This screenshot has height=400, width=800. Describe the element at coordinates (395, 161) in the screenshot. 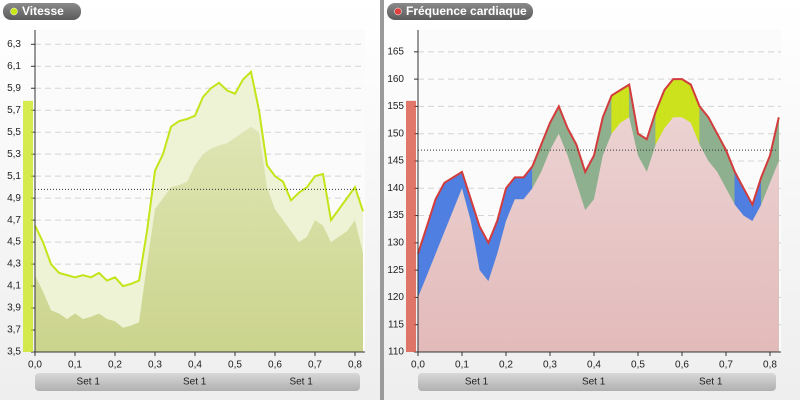

I see `y-tick-label: 145` at that location.